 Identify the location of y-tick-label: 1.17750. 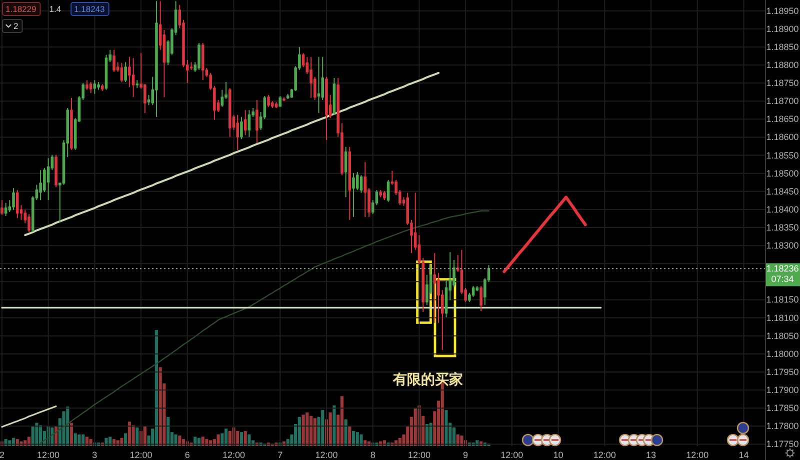
(782, 444).